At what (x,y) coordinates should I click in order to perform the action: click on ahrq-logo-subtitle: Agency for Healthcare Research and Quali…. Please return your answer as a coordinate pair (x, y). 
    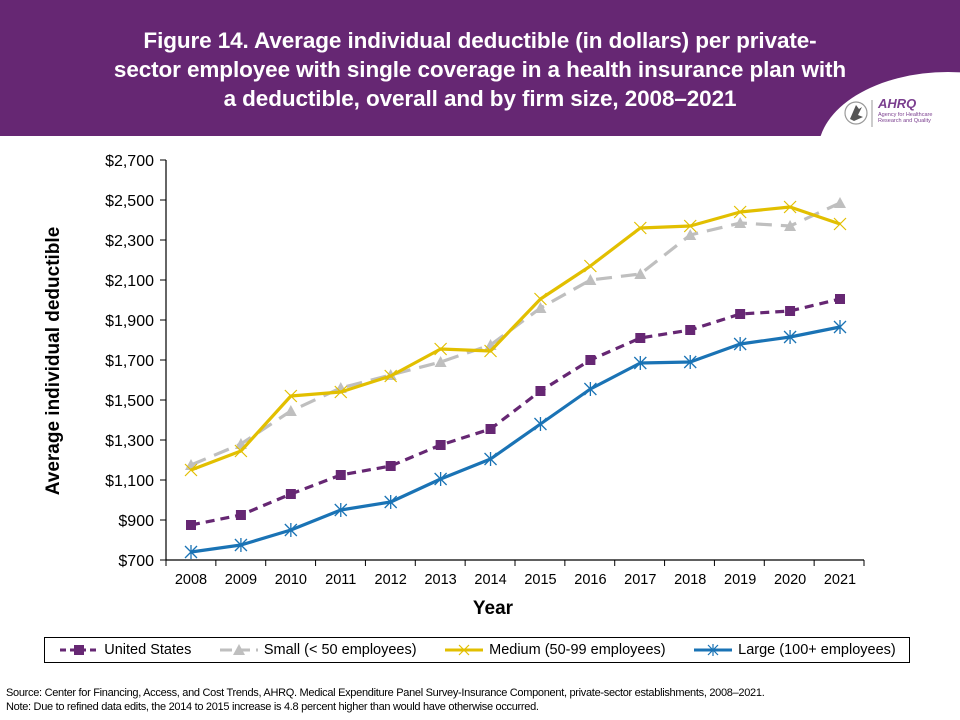
    Looking at the image, I should click on (905, 118).